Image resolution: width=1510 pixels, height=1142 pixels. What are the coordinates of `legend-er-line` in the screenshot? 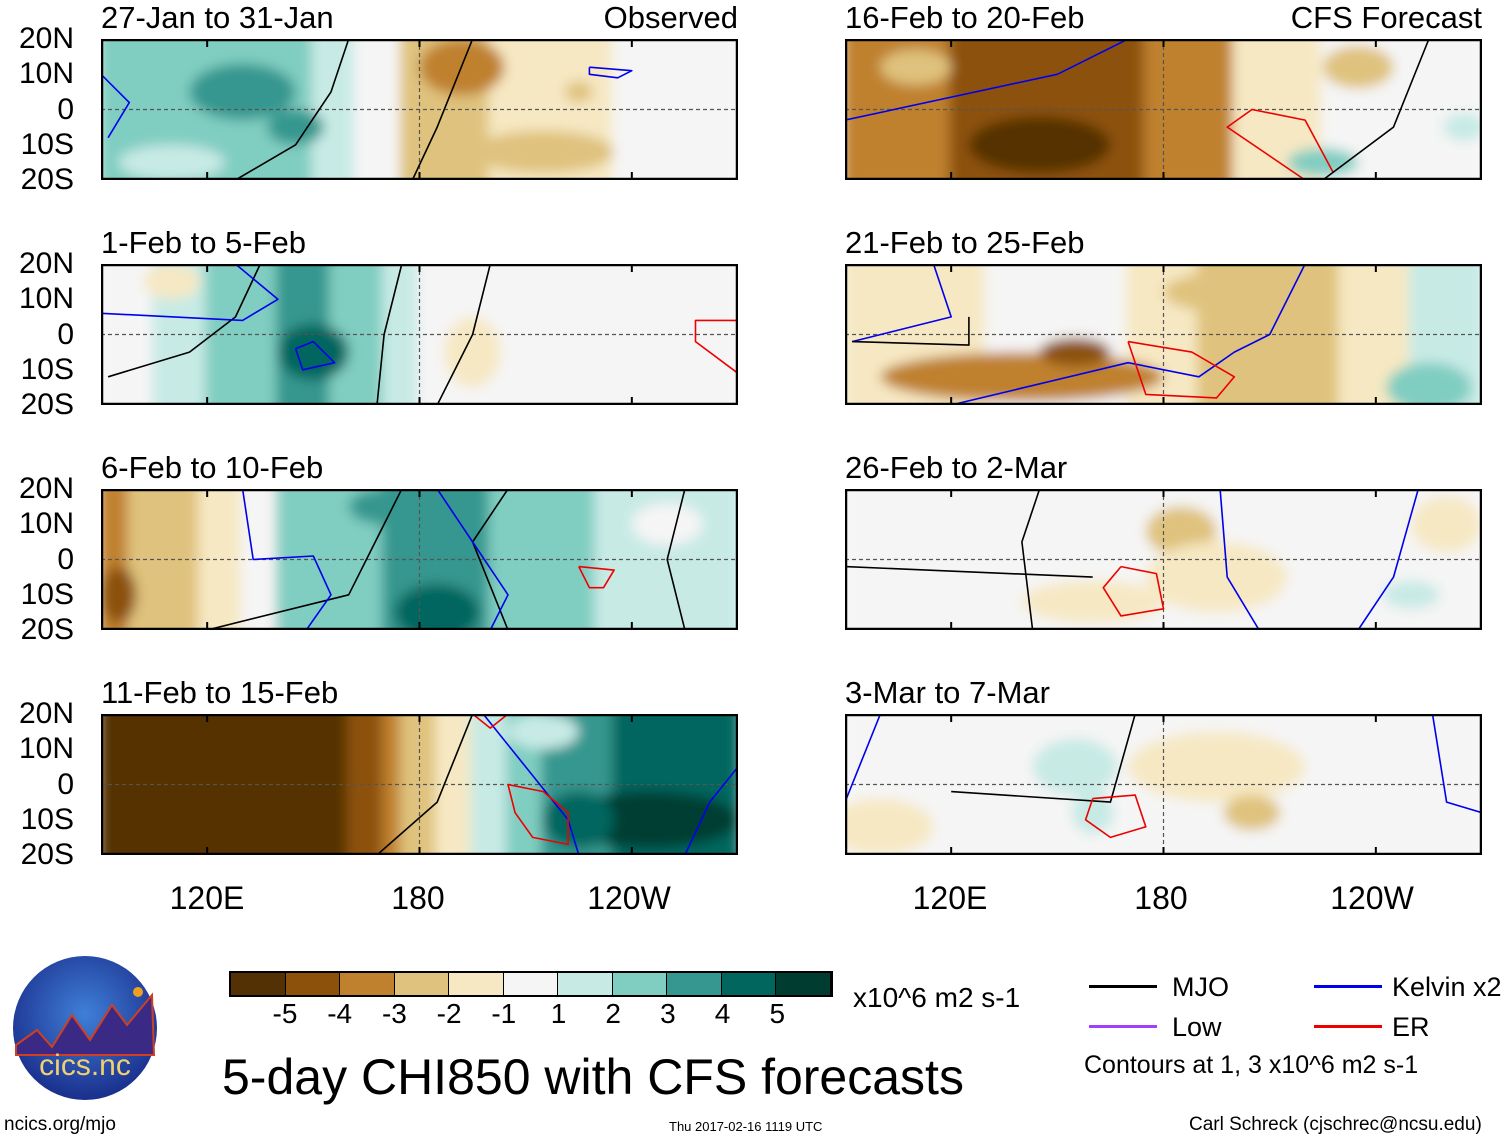 It's located at (1348, 1026).